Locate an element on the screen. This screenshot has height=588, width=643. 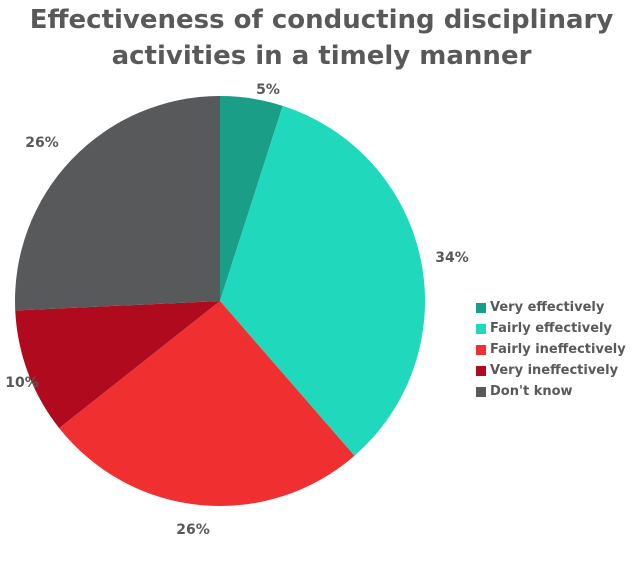
data-label: 10% is located at coordinates (22, 383).